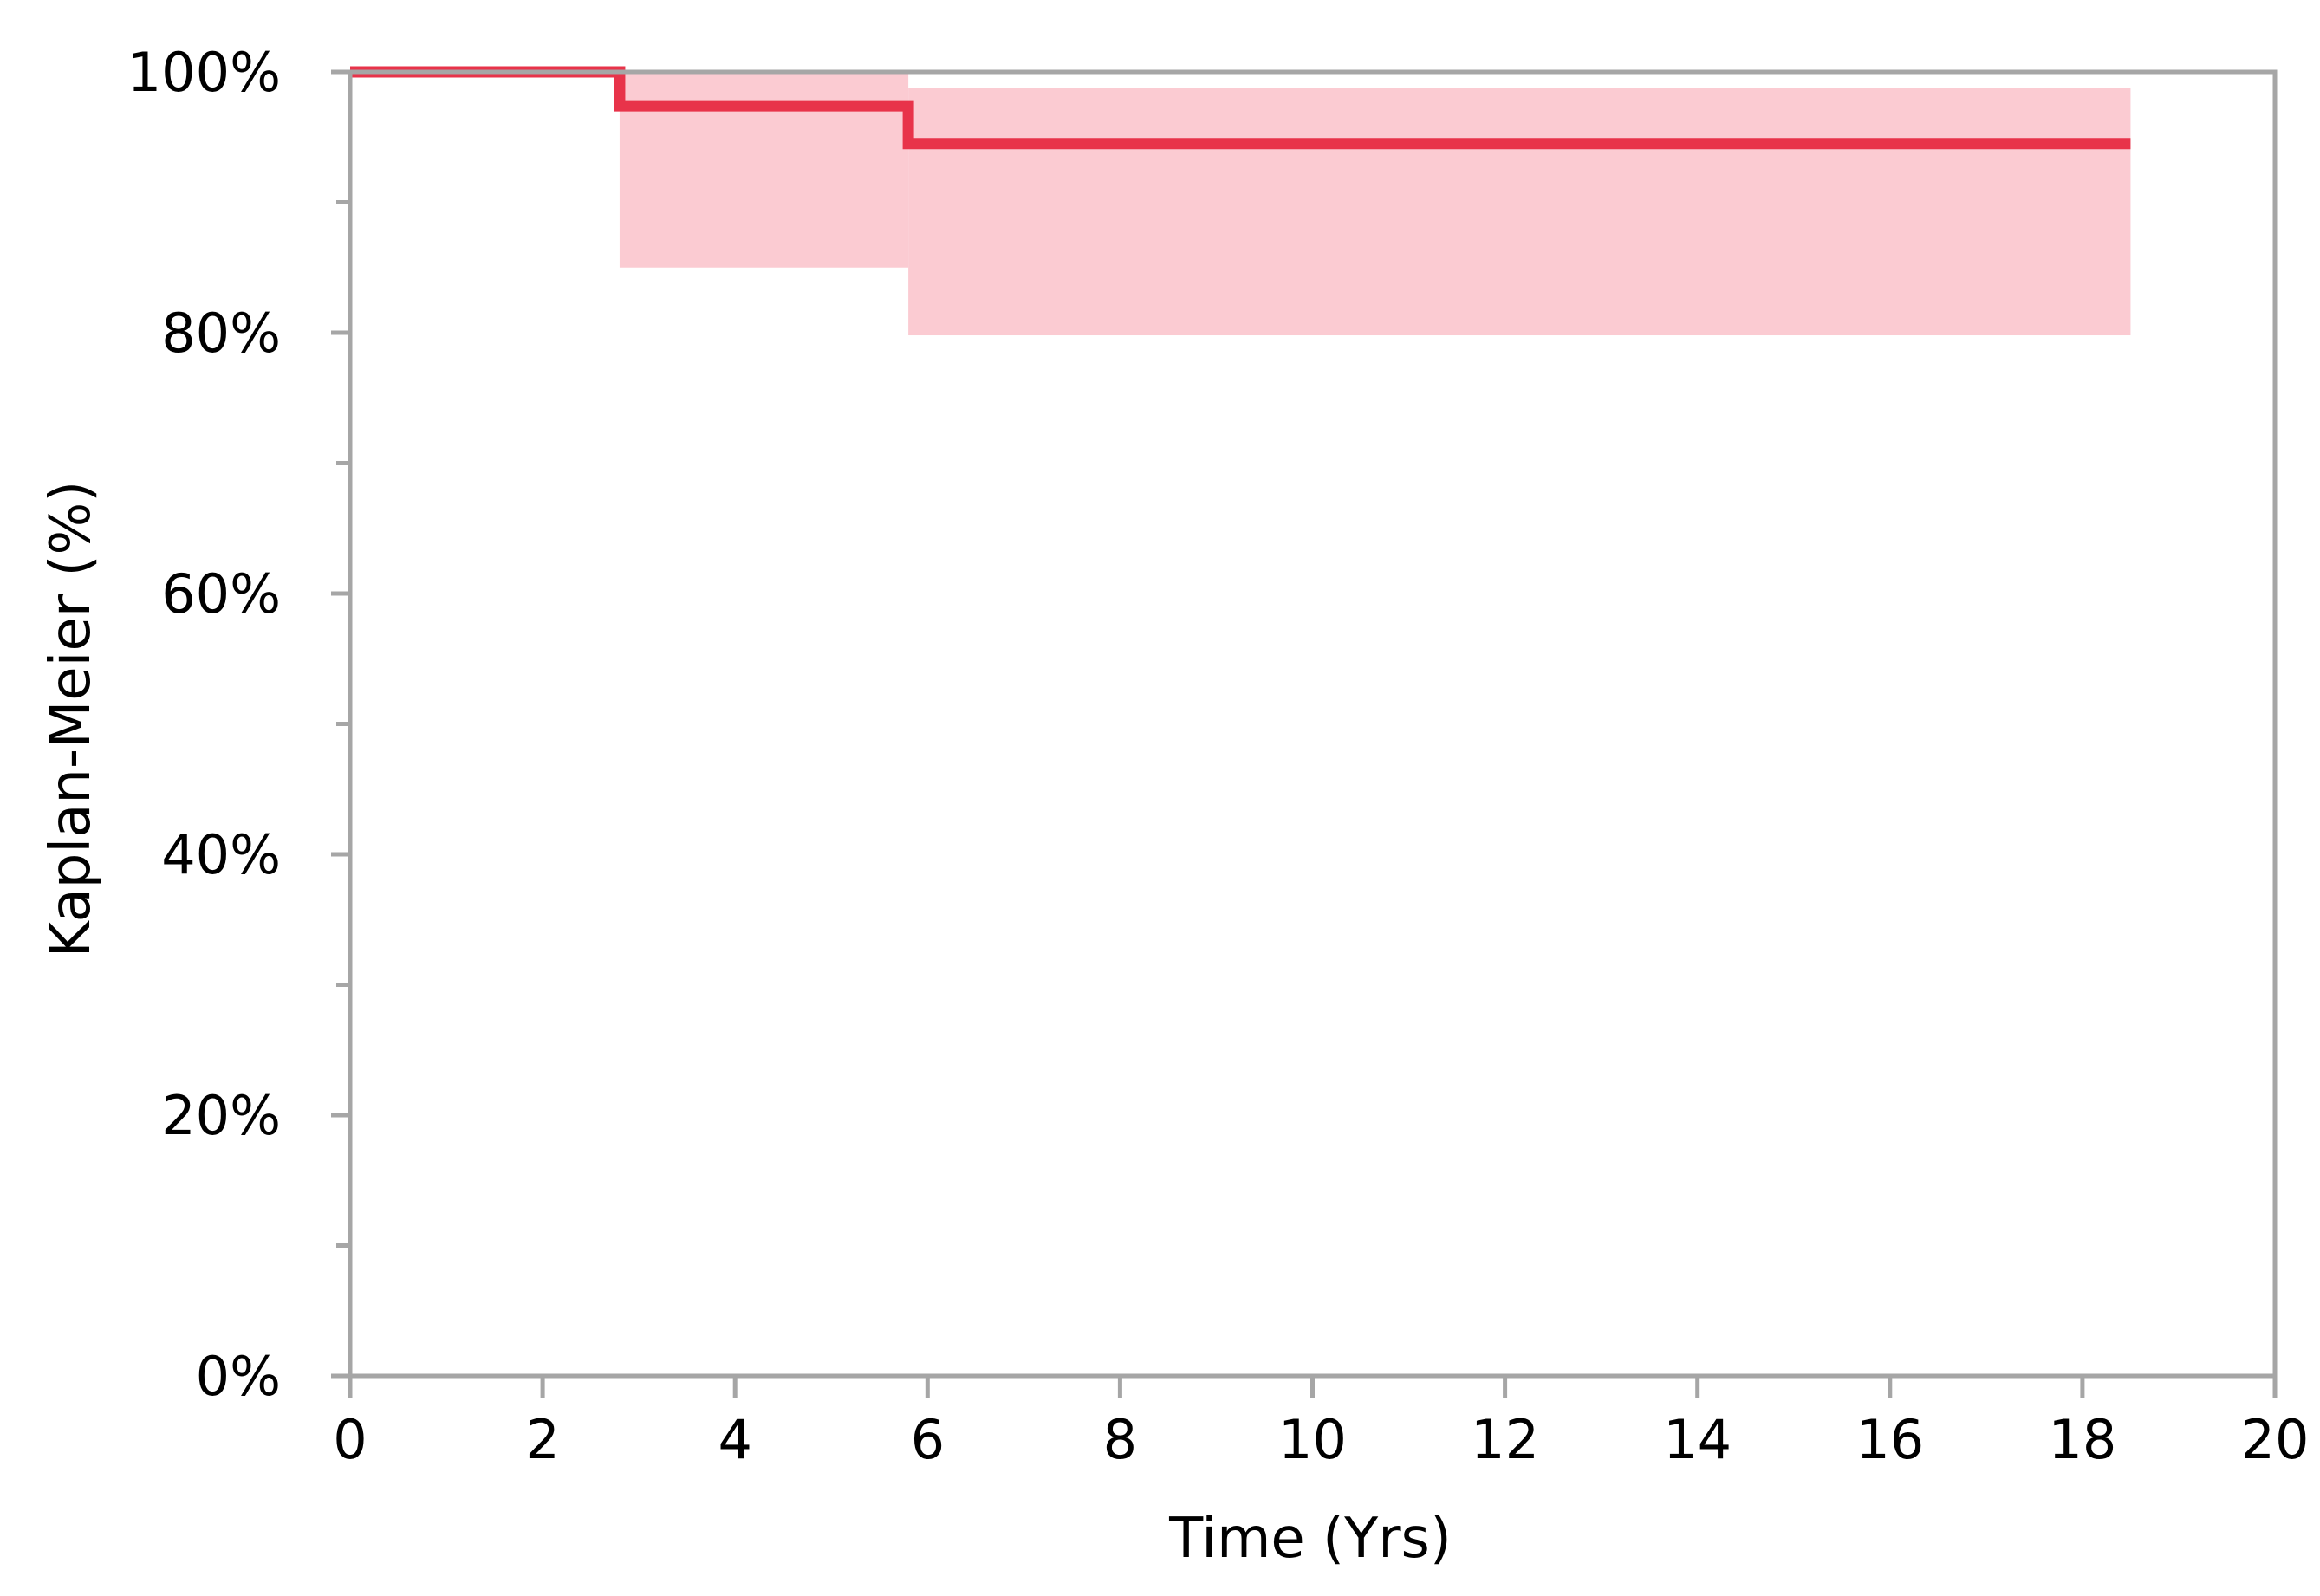  What do you see at coordinates (542, 1439) in the screenshot?
I see `x-tick-label: 2` at bounding box center [542, 1439].